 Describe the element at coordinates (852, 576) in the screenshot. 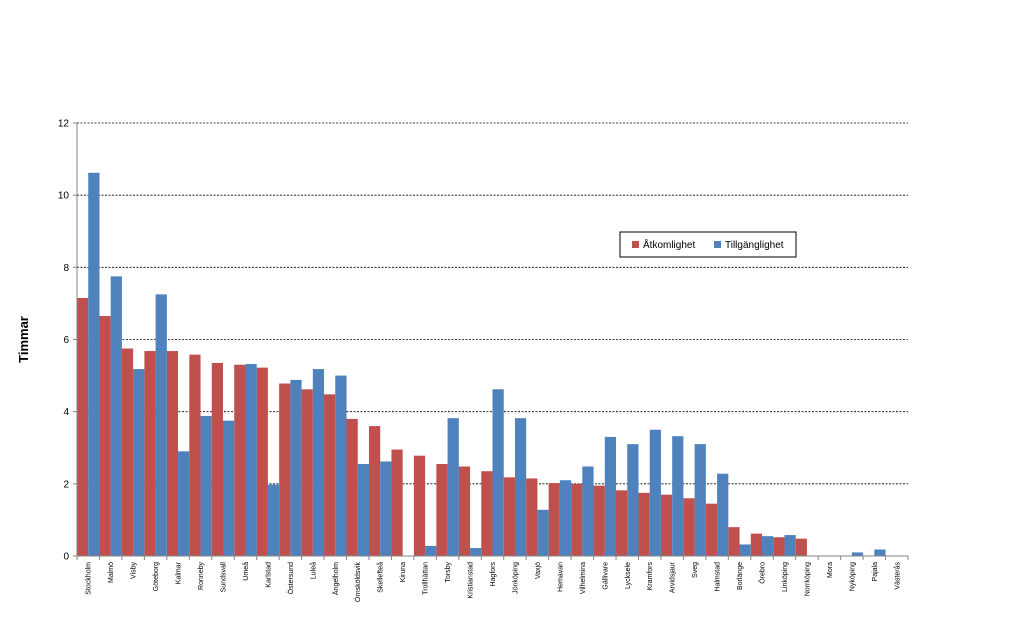

I see `x-category-label: Nyköping` at that location.